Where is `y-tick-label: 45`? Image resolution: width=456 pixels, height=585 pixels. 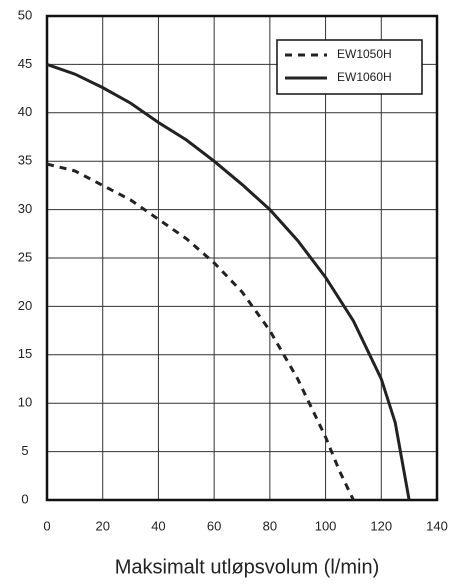
y-tick-label: 45 is located at coordinates (25, 63).